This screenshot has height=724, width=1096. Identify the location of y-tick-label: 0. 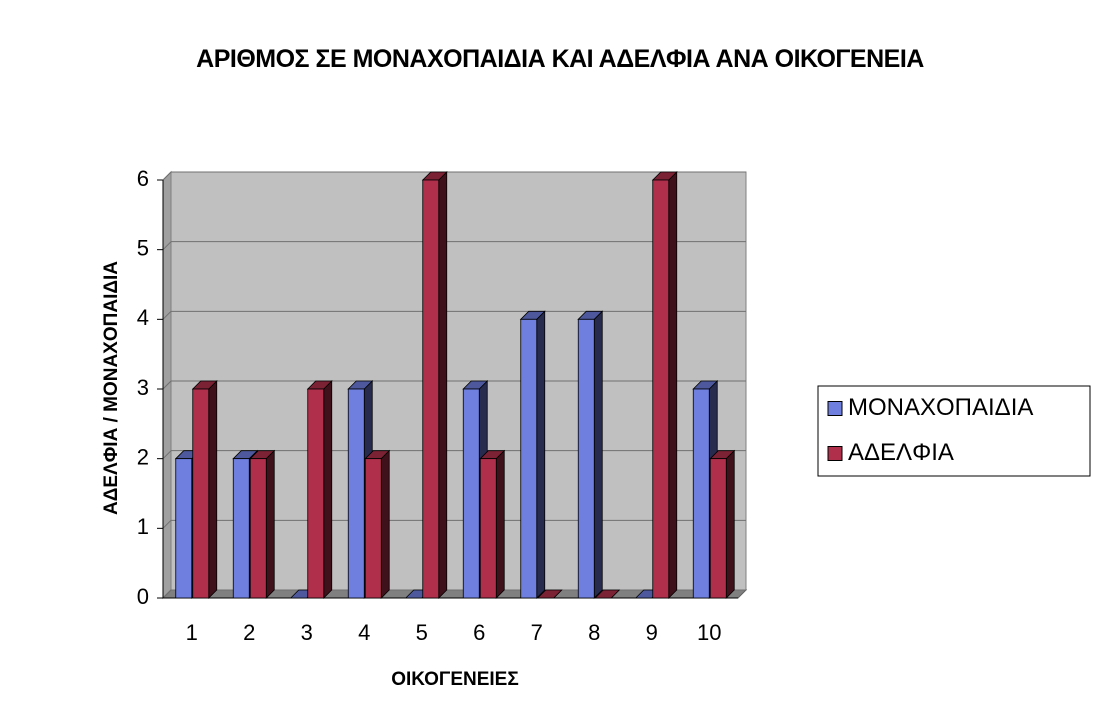
(143, 596).